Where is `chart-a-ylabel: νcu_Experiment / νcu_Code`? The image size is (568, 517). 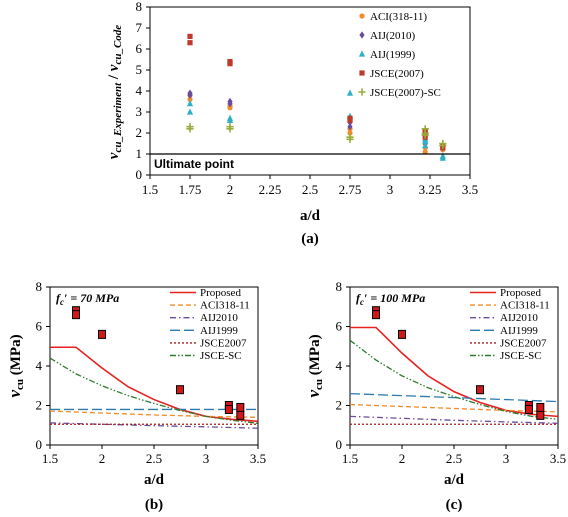
chart-a-ylabel: νcu_Experiment / νcu_Code is located at coordinates (115, 92).